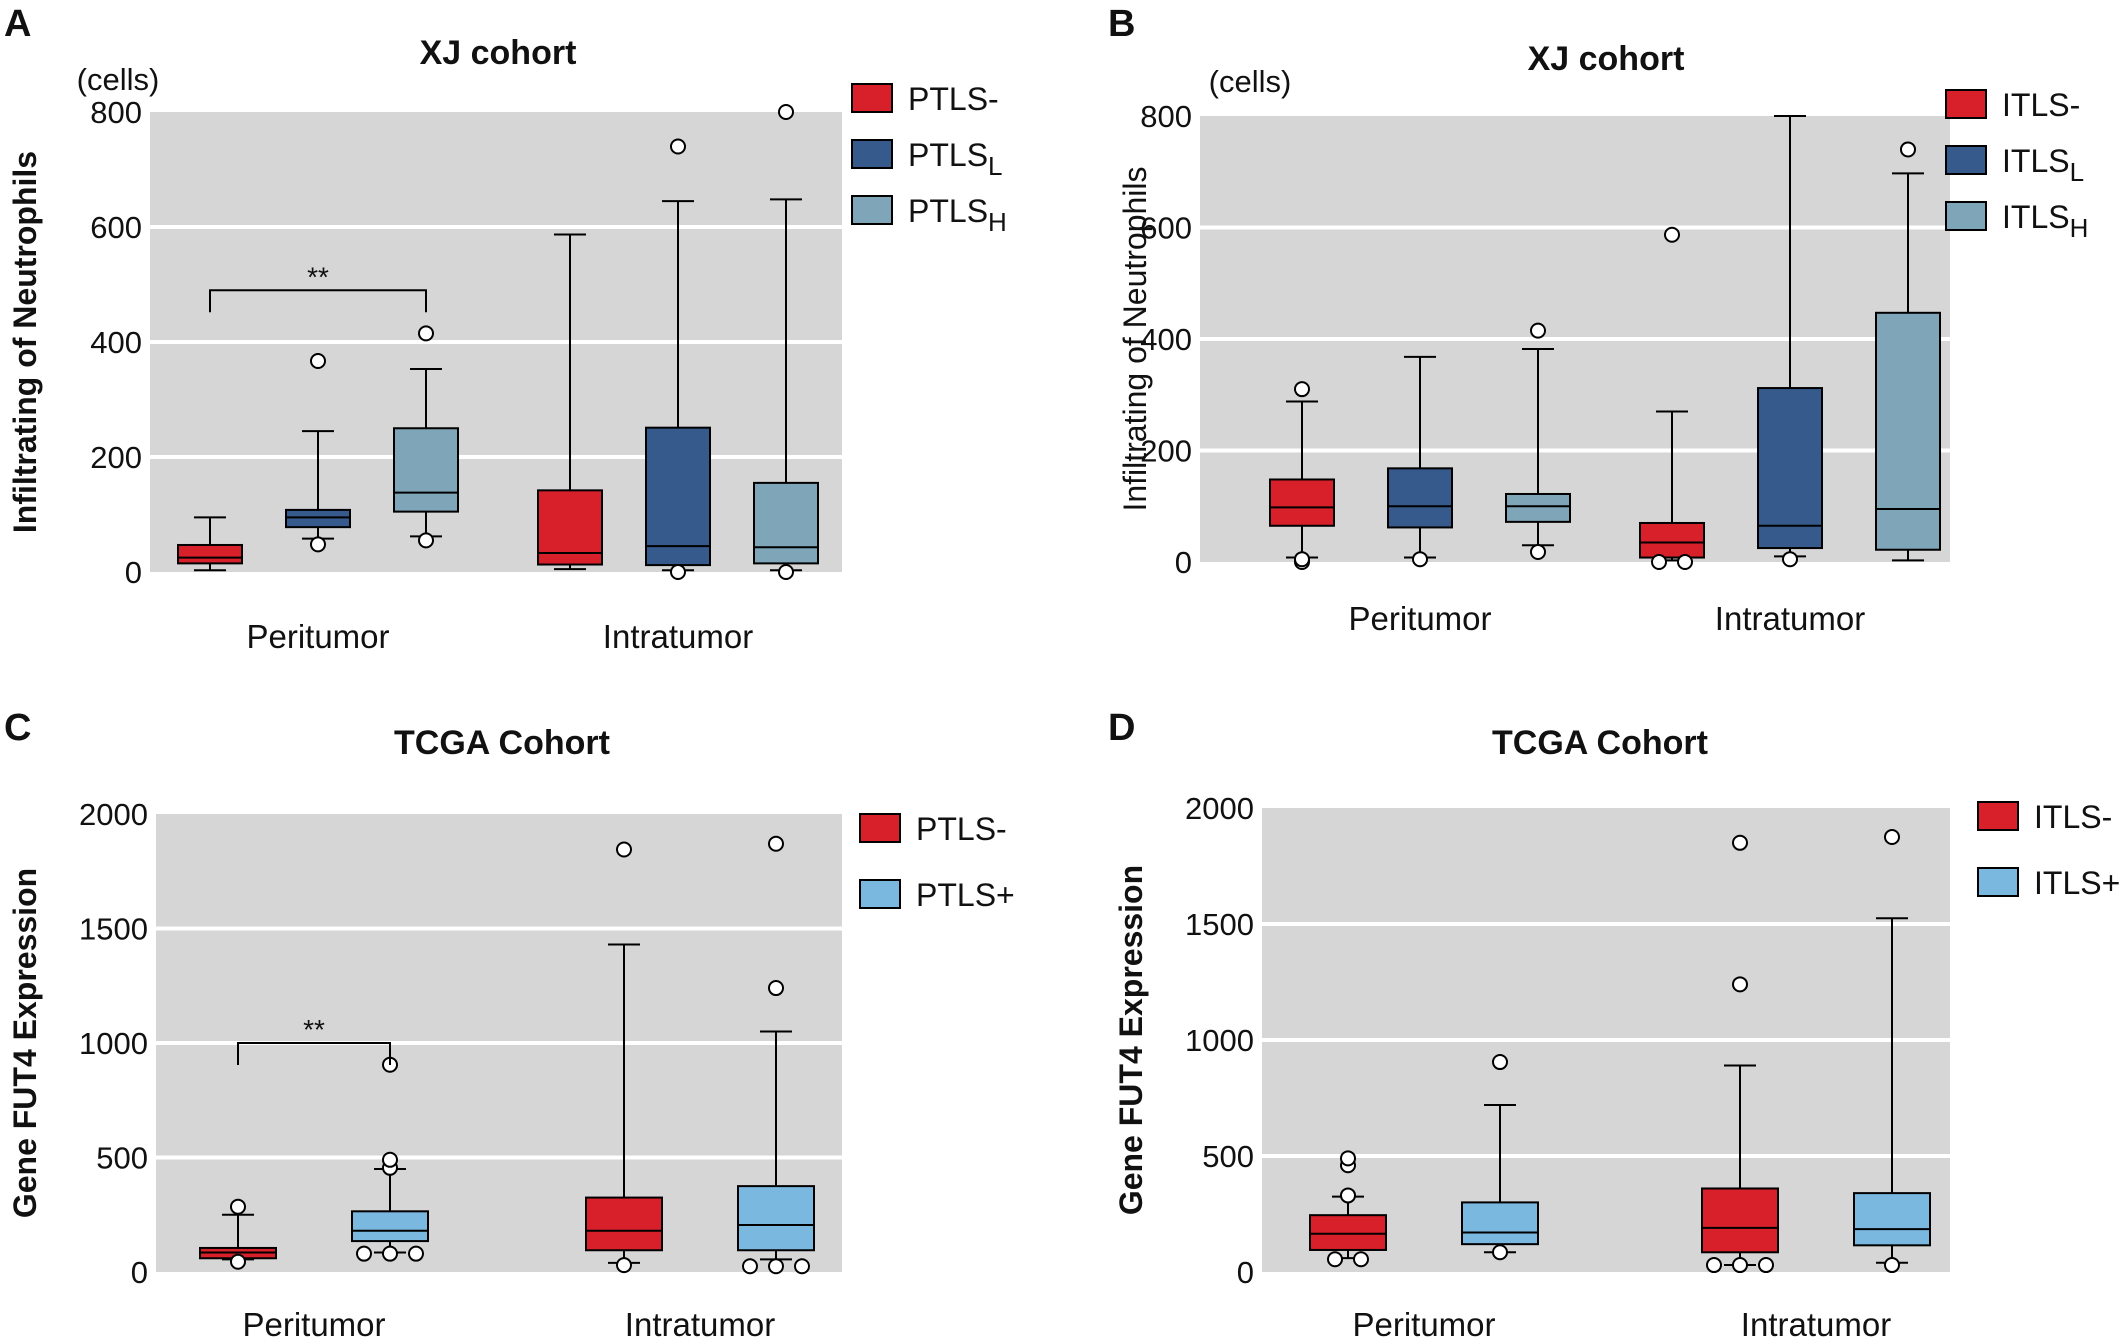 This screenshot has height=1340, width=2128. I want to click on y-tick-label: 1500, so click(113, 929).